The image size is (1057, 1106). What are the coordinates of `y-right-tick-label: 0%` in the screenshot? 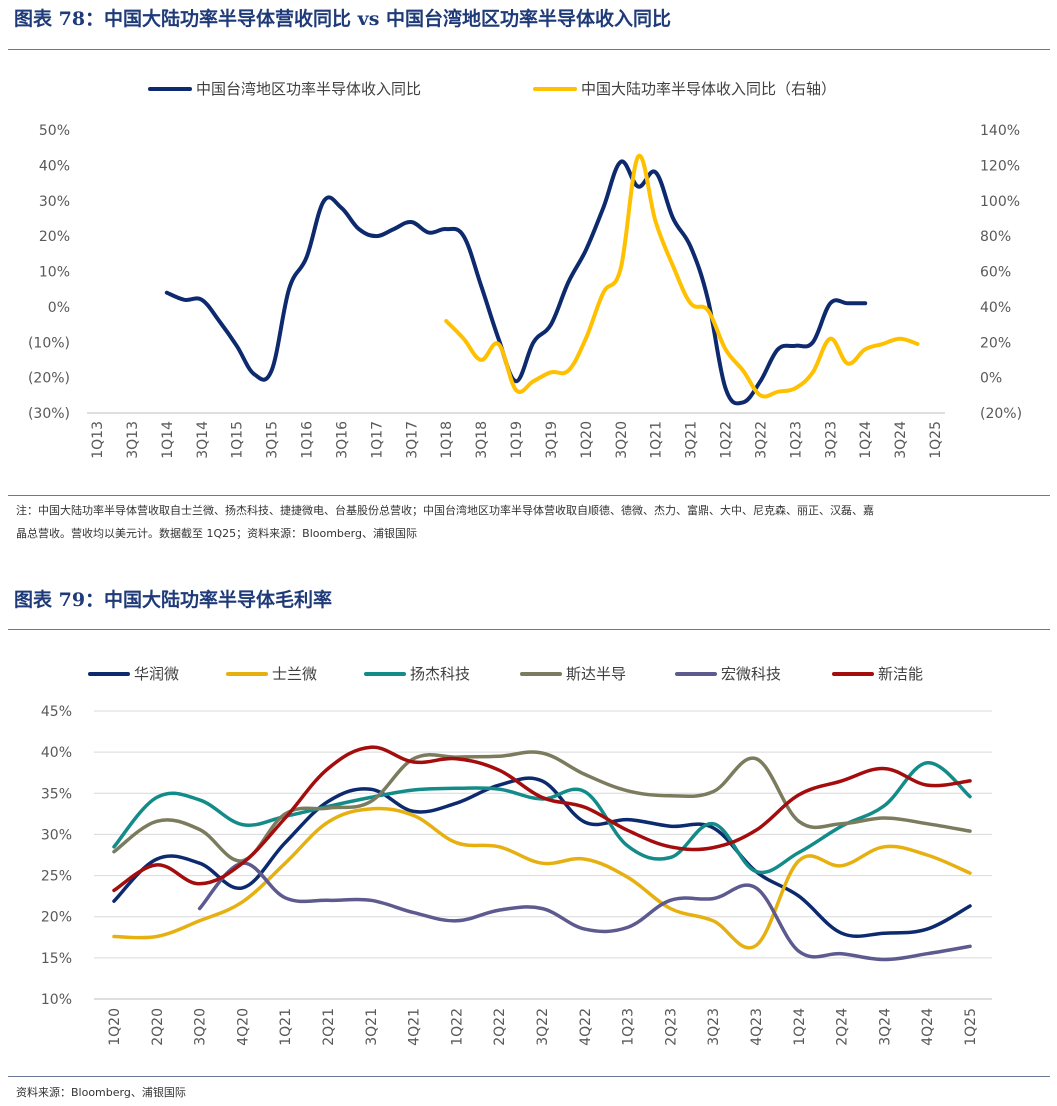 It's located at (991, 379).